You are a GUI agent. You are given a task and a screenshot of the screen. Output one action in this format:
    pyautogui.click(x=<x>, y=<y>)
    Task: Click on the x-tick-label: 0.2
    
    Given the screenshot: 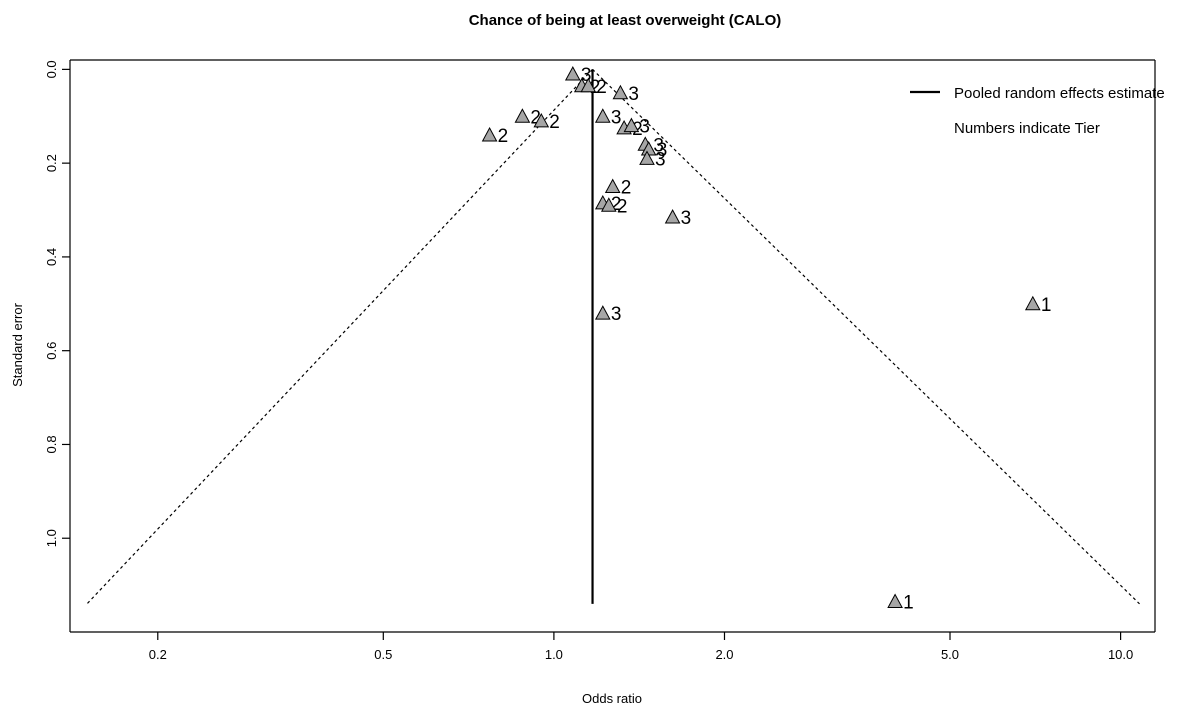 What is the action you would take?
    pyautogui.click(x=158, y=654)
    